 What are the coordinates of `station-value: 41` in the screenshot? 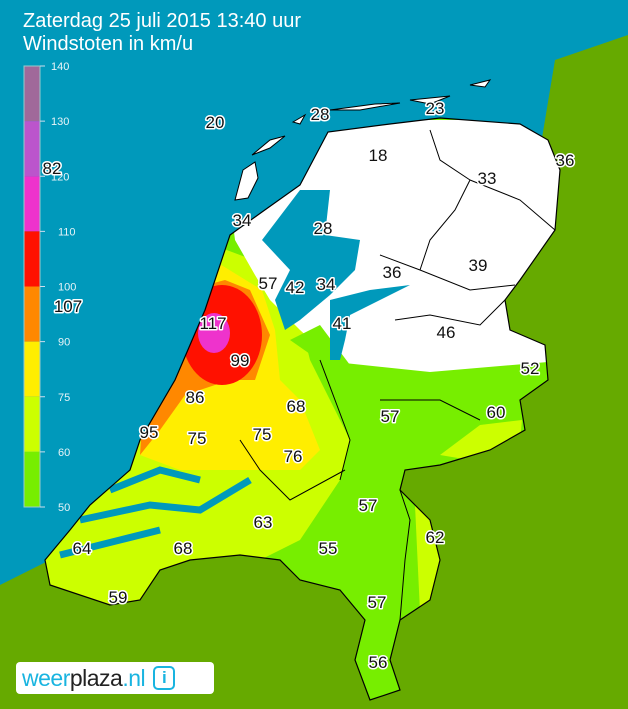 It's located at (342, 323).